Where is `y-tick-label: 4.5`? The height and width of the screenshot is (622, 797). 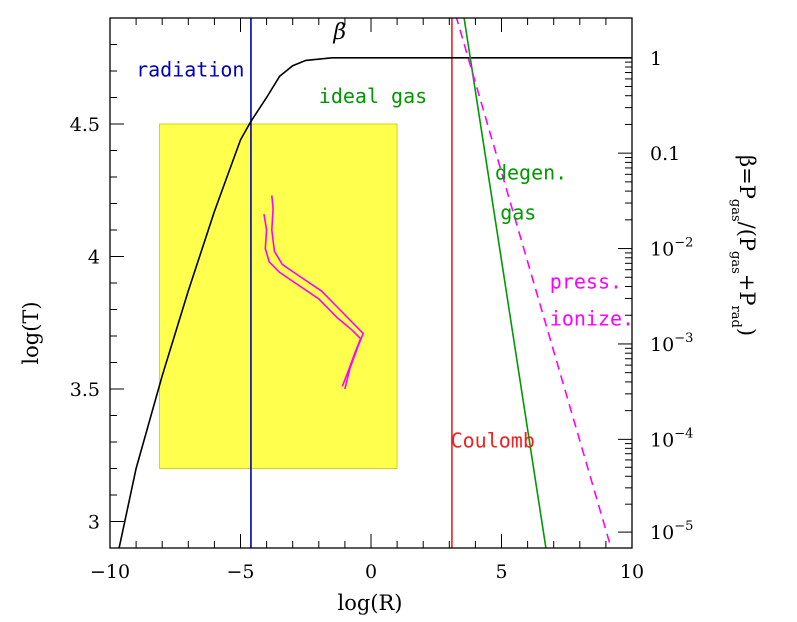 y-tick-label: 4.5 is located at coordinates (85, 125).